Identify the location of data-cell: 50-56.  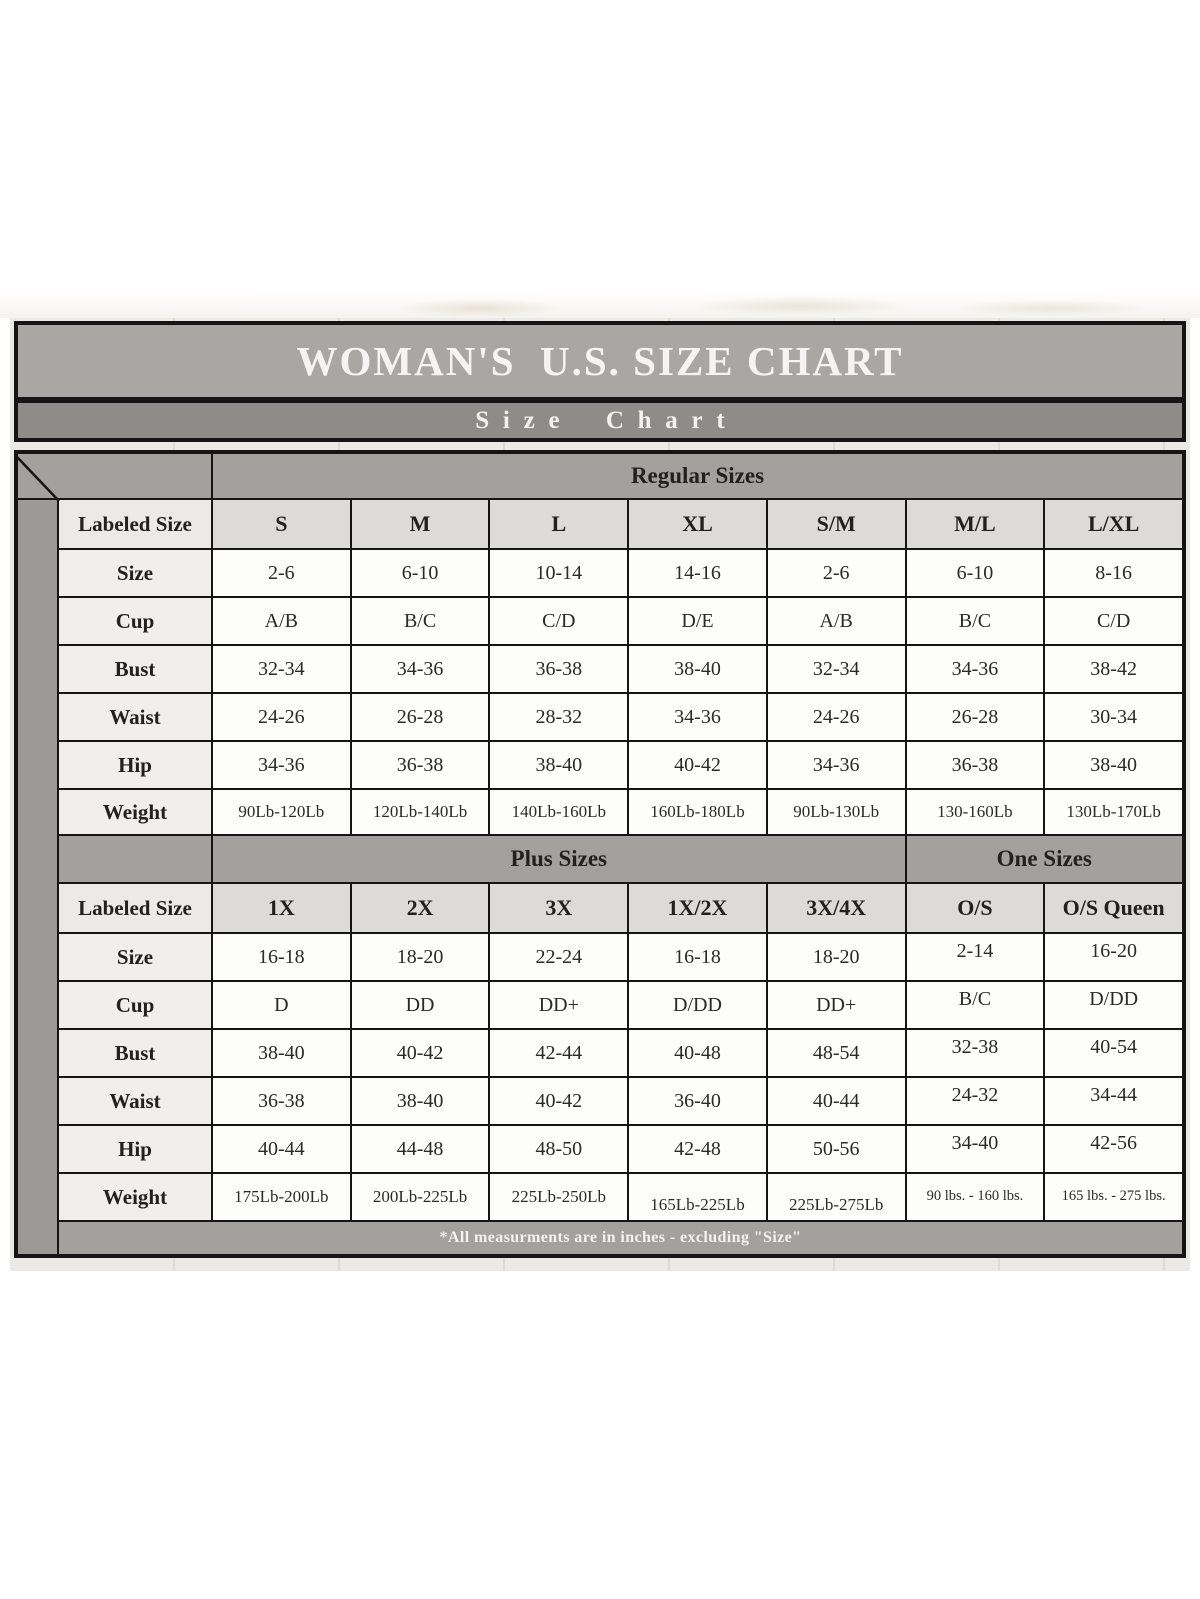
(836, 1149).